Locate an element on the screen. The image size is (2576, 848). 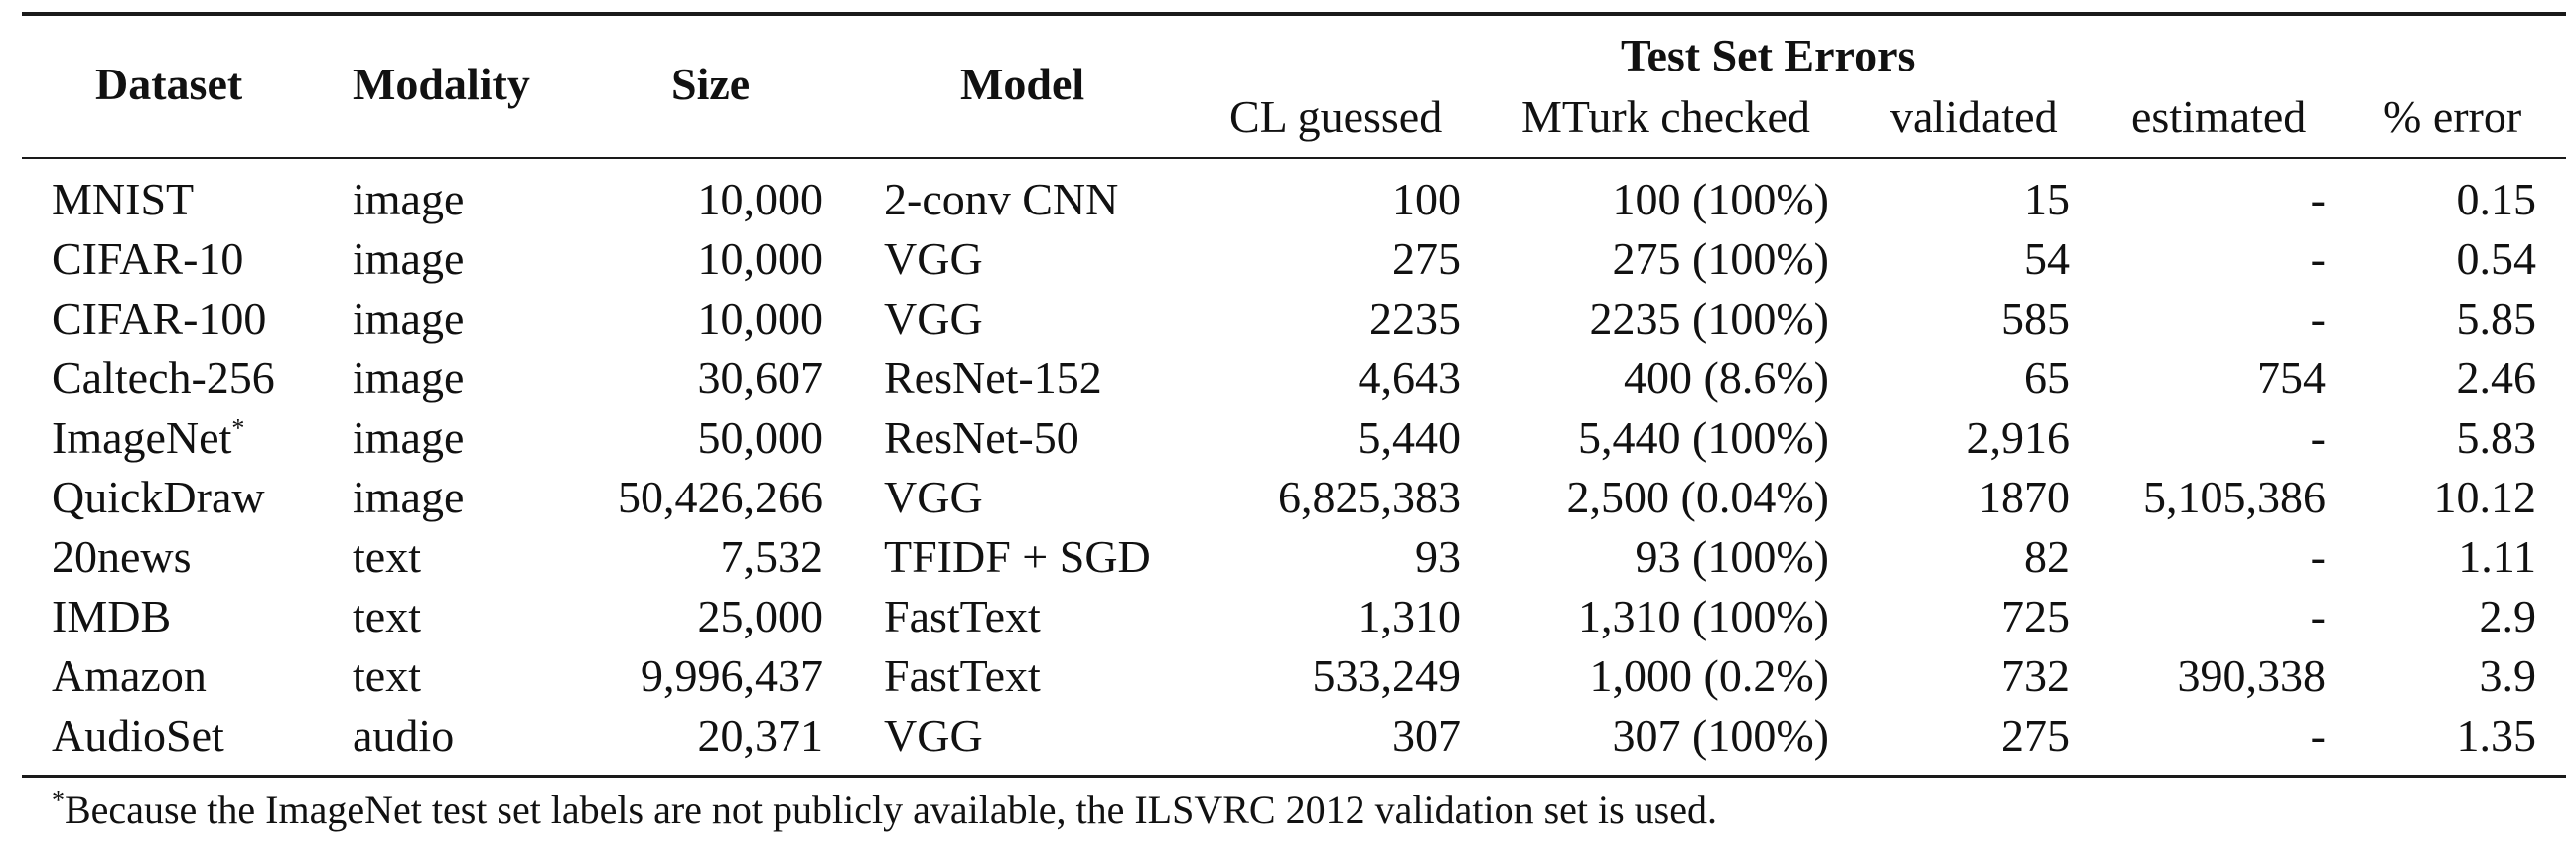
cell-validated-text: 2,916 is located at coordinates (2018, 437).